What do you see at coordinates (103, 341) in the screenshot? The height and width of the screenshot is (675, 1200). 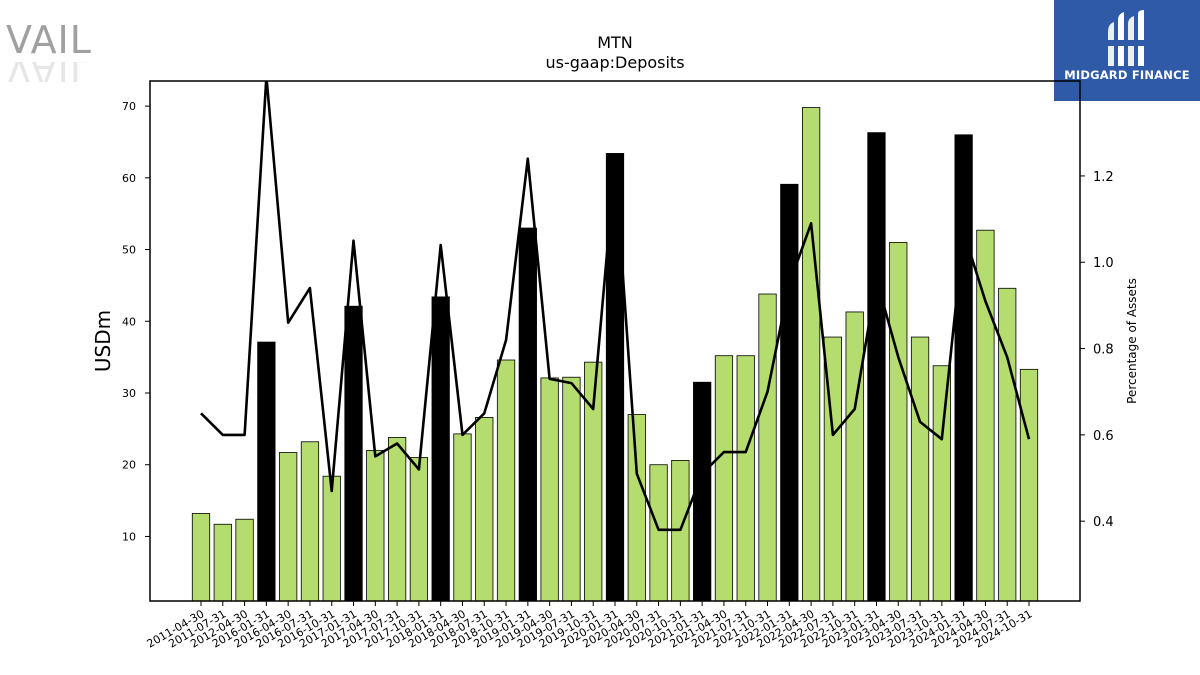 I see `y-axis-label: USDm` at bounding box center [103, 341].